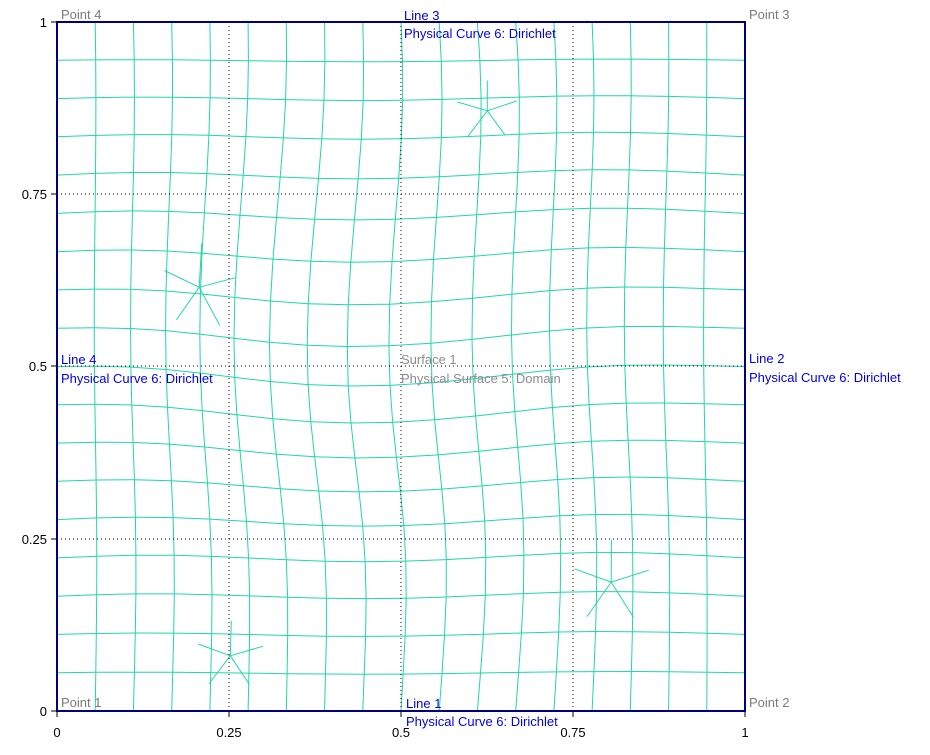 The image size is (930, 755). What do you see at coordinates (825, 377) in the screenshot?
I see `line2-physical: Physical Curve 6: Dirichlet` at bounding box center [825, 377].